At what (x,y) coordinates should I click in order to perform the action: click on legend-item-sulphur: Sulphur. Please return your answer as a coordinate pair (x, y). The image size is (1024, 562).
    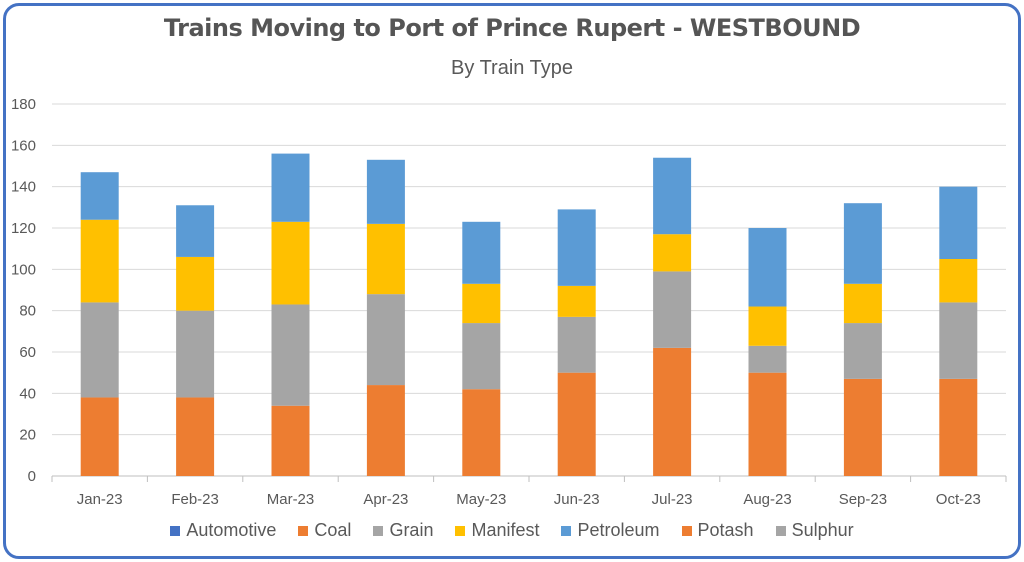
    Looking at the image, I should click on (814, 530).